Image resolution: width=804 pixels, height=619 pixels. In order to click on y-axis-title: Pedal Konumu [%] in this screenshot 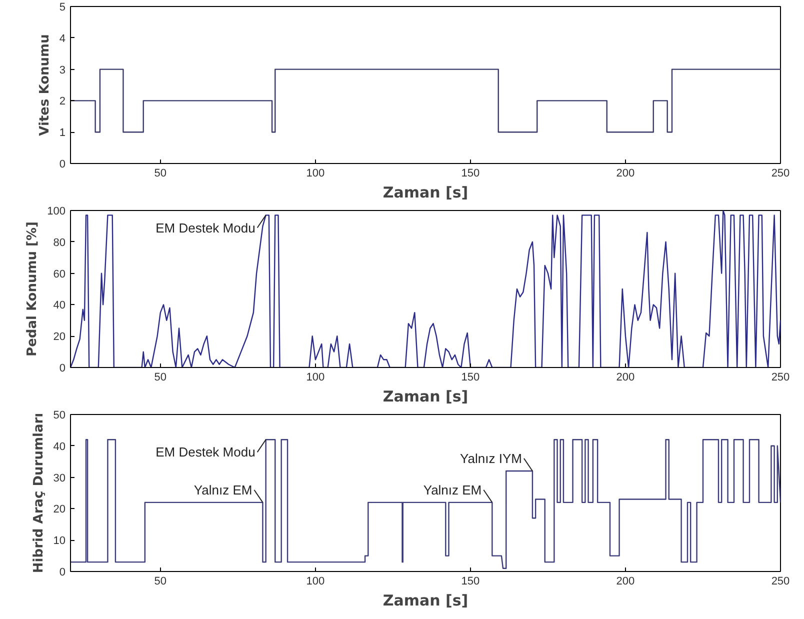, I will do `click(32, 289)`.